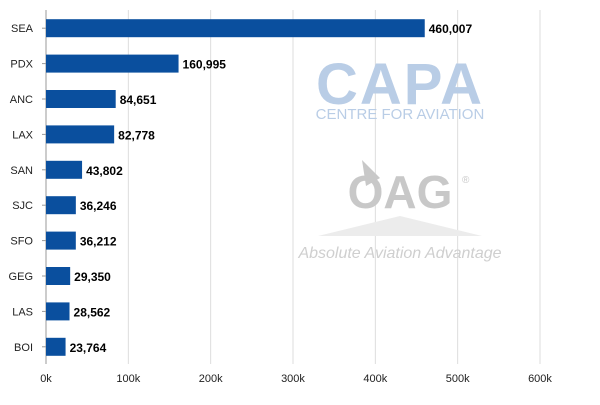  I want to click on x-axis-ticks: 0k 100k 200k 300k 400k 500k 600k, so click(296, 379).